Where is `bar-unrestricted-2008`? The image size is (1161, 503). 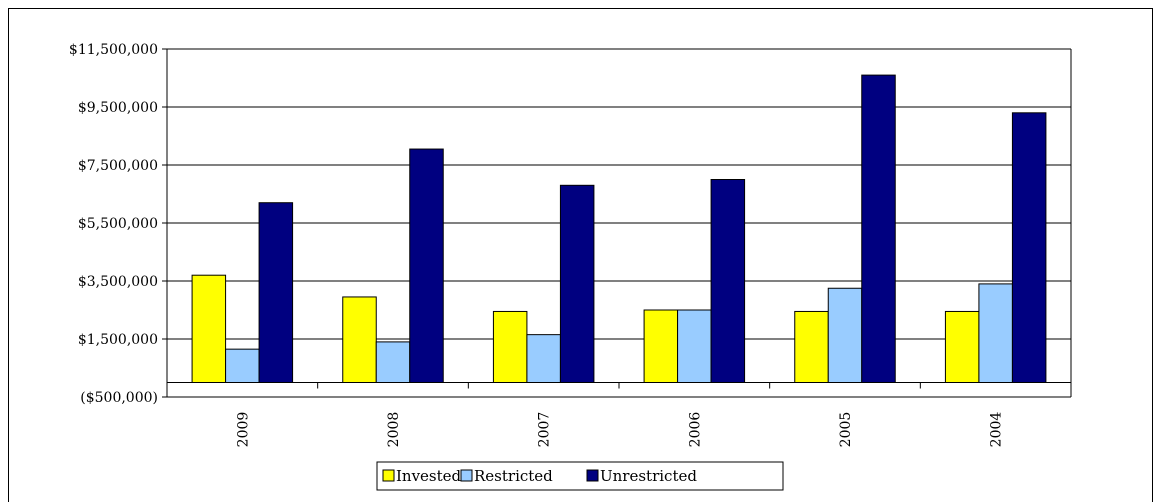
bar-unrestricted-2008 is located at coordinates (426, 265).